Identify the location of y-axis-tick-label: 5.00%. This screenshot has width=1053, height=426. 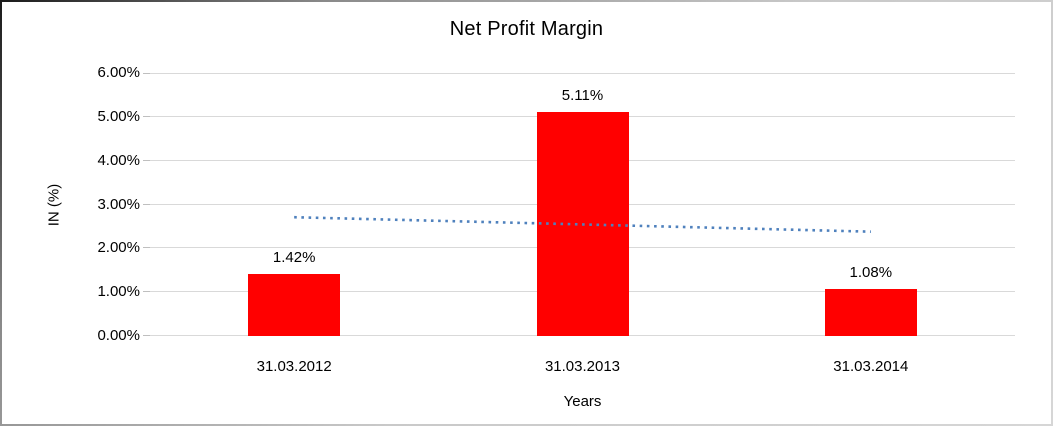
(118, 116).